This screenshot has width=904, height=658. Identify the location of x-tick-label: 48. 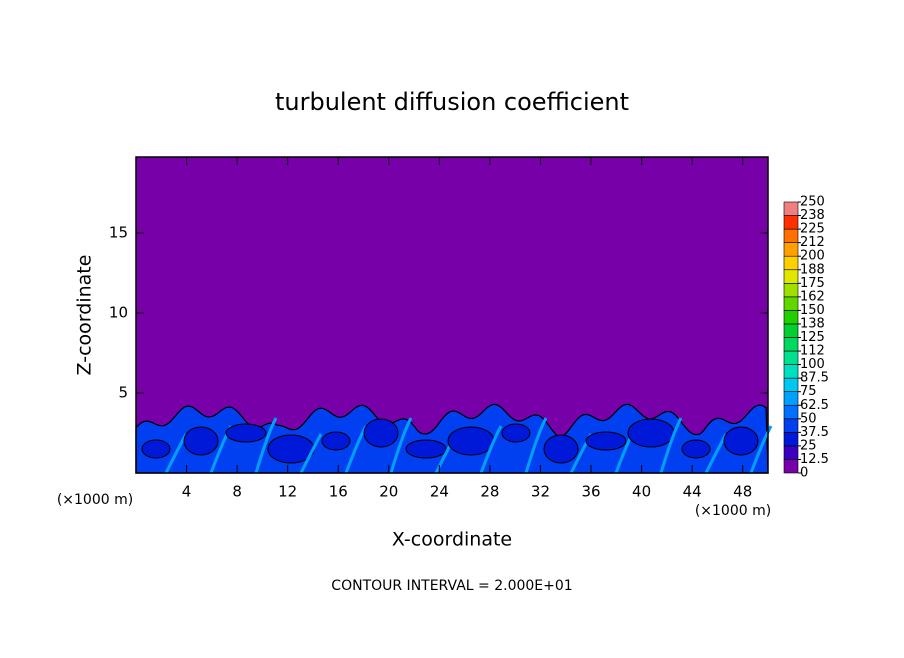
(742, 492).